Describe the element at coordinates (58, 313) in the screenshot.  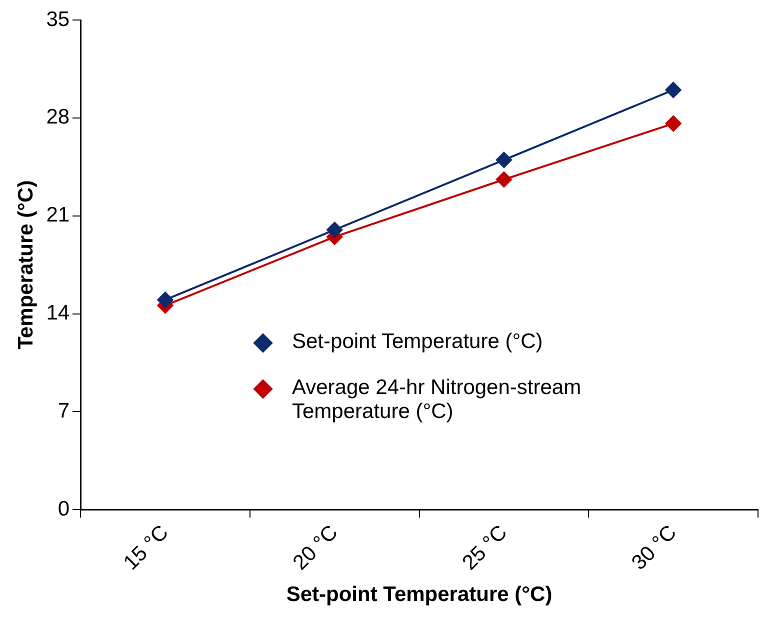
I see `y-tick-label: 14` at that location.